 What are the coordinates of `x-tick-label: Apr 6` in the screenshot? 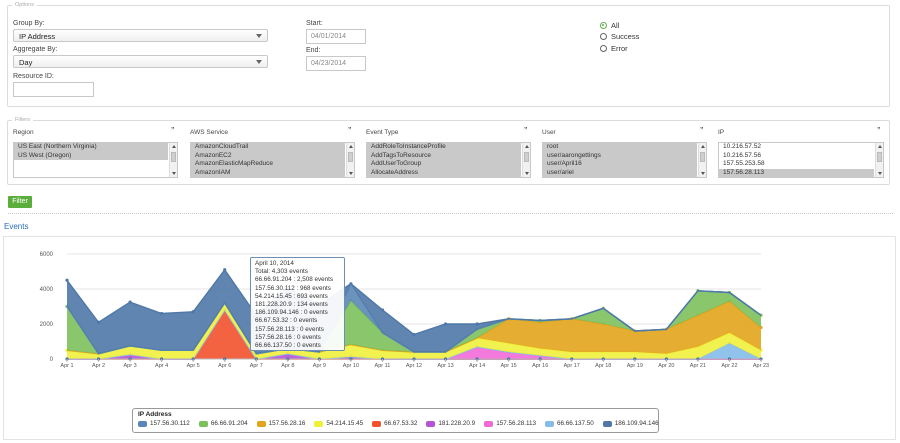 It's located at (224, 366).